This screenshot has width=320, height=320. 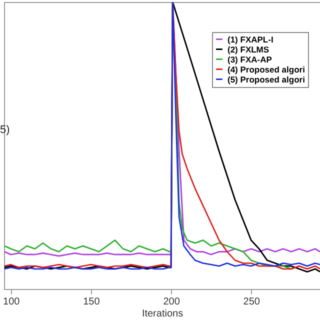 What do you see at coordinates (171, 302) in the screenshot?
I see `x-tick-label: 200` at bounding box center [171, 302].